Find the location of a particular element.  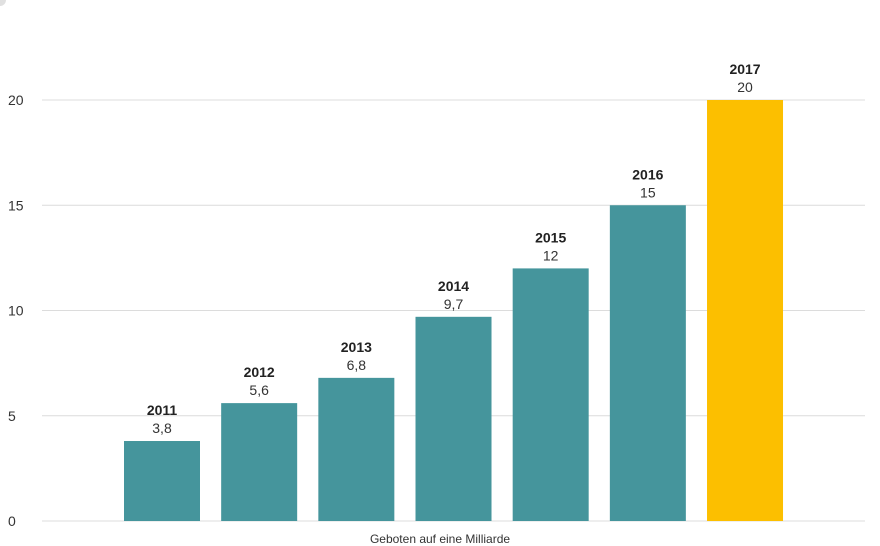

bar-2011 is located at coordinates (162, 481).